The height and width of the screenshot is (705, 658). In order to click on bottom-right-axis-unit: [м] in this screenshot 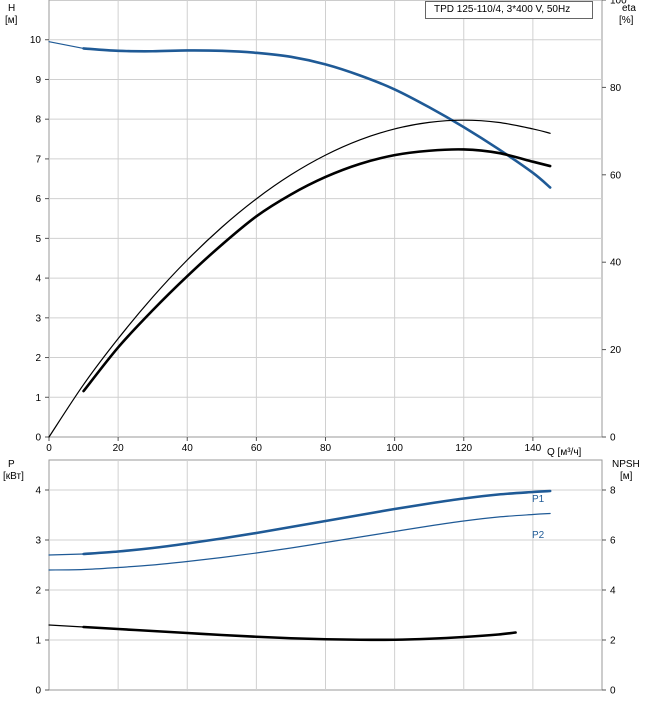, I will do `click(626, 476)`.